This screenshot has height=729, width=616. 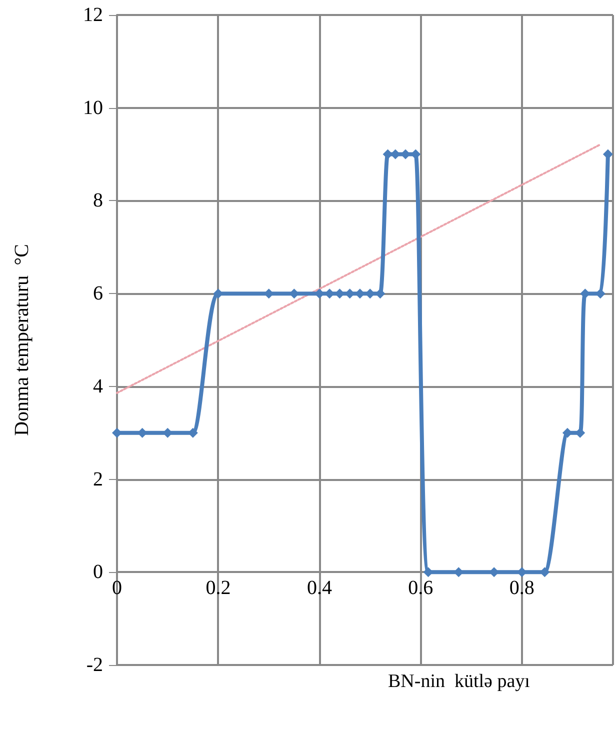 What do you see at coordinates (98, 572) in the screenshot?
I see `y-tick-label: 0` at bounding box center [98, 572].